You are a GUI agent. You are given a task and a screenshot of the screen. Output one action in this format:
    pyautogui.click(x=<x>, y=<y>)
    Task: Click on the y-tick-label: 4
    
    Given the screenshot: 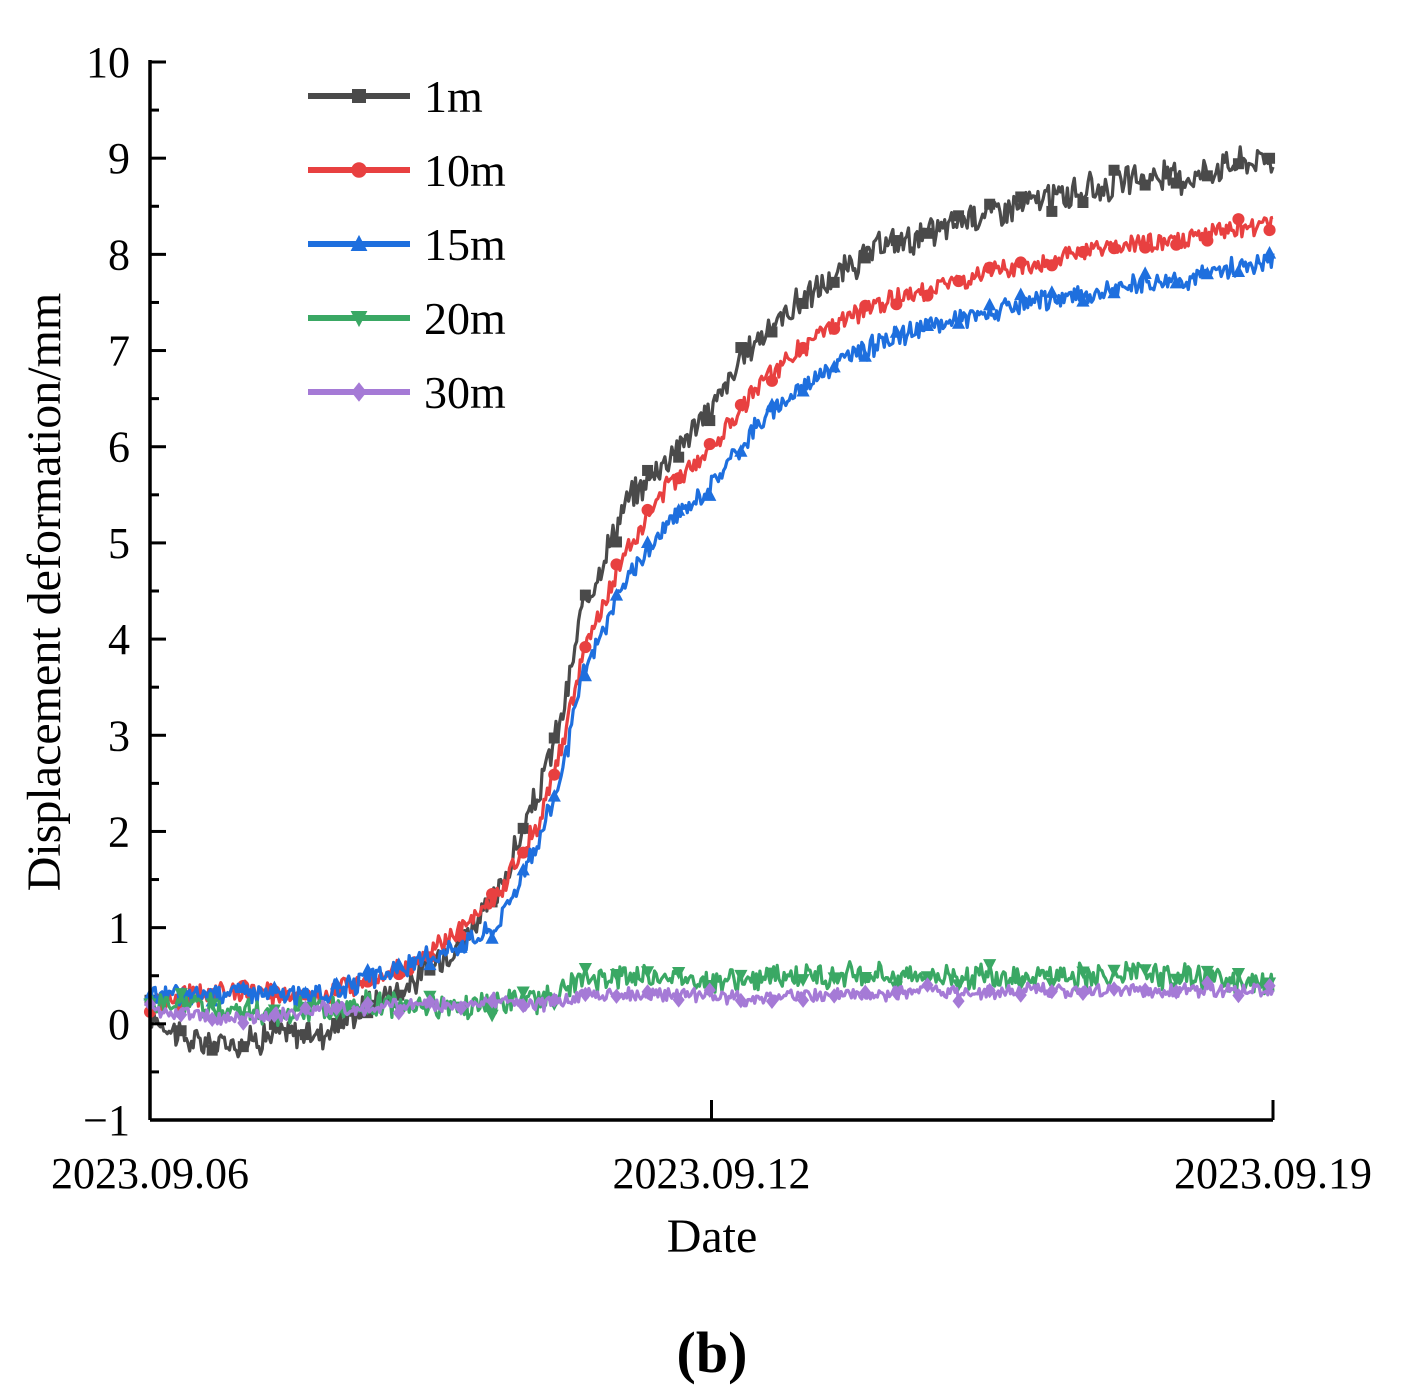 What is the action you would take?
    pyautogui.click(x=119, y=639)
    